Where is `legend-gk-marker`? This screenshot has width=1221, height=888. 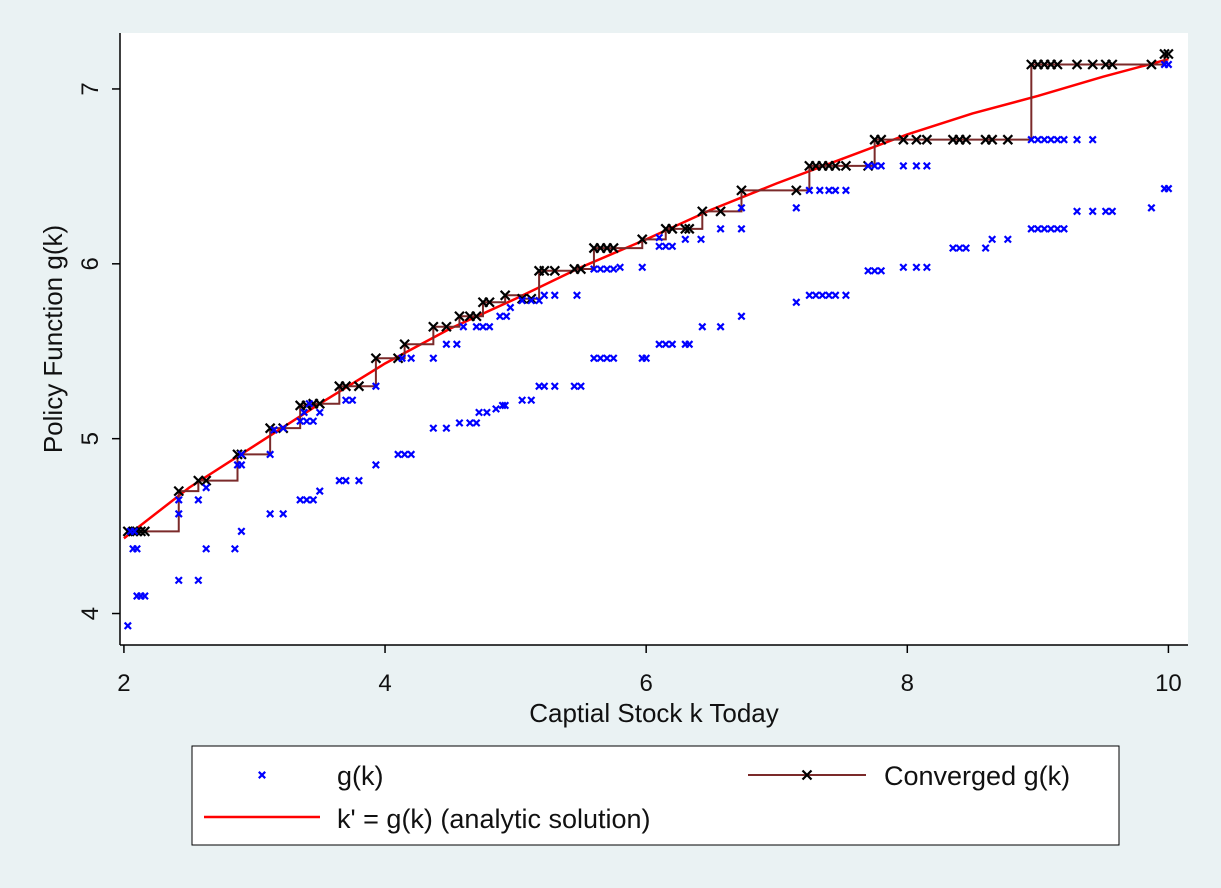
legend-gk-marker is located at coordinates (262, 775).